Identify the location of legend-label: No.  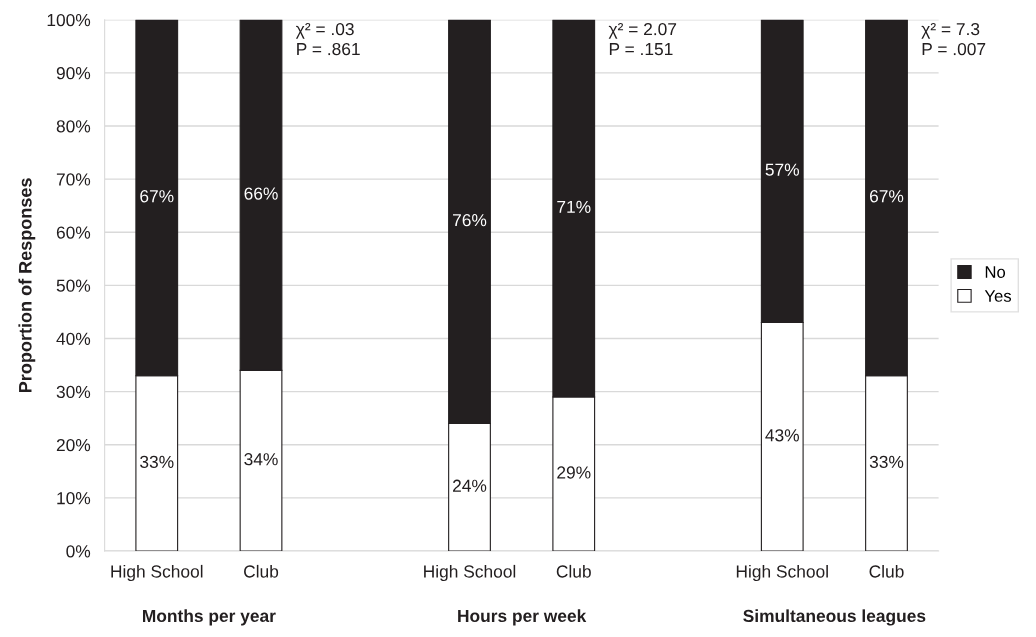
(995, 272).